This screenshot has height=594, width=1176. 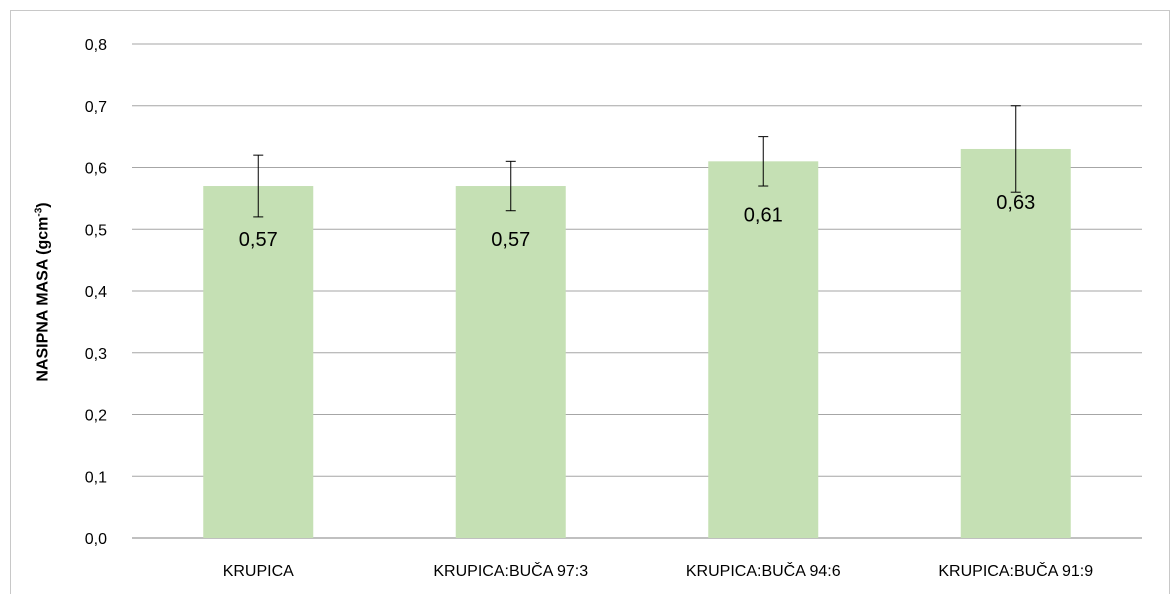 I want to click on y-tick-label: 0,4, so click(x=96, y=292).